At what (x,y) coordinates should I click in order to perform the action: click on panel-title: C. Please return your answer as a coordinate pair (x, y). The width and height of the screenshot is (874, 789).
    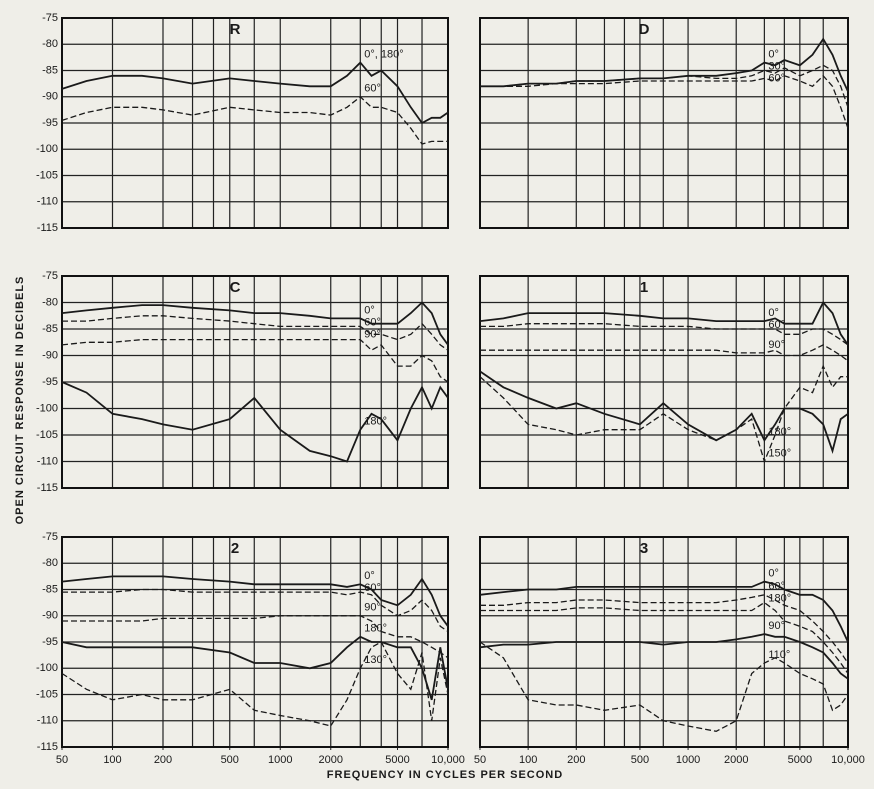
    Looking at the image, I should click on (235, 287).